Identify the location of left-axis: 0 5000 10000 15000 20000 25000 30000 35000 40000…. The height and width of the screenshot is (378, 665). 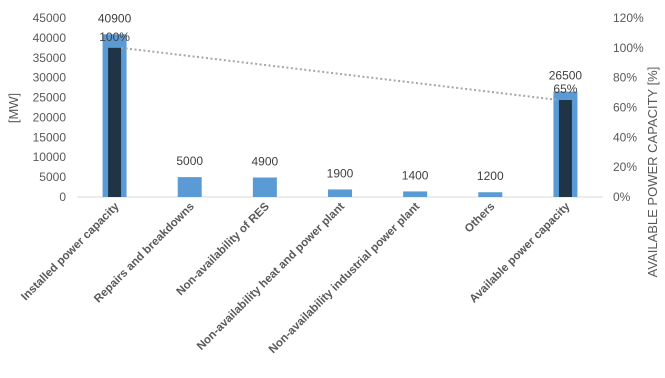
(50, 107).